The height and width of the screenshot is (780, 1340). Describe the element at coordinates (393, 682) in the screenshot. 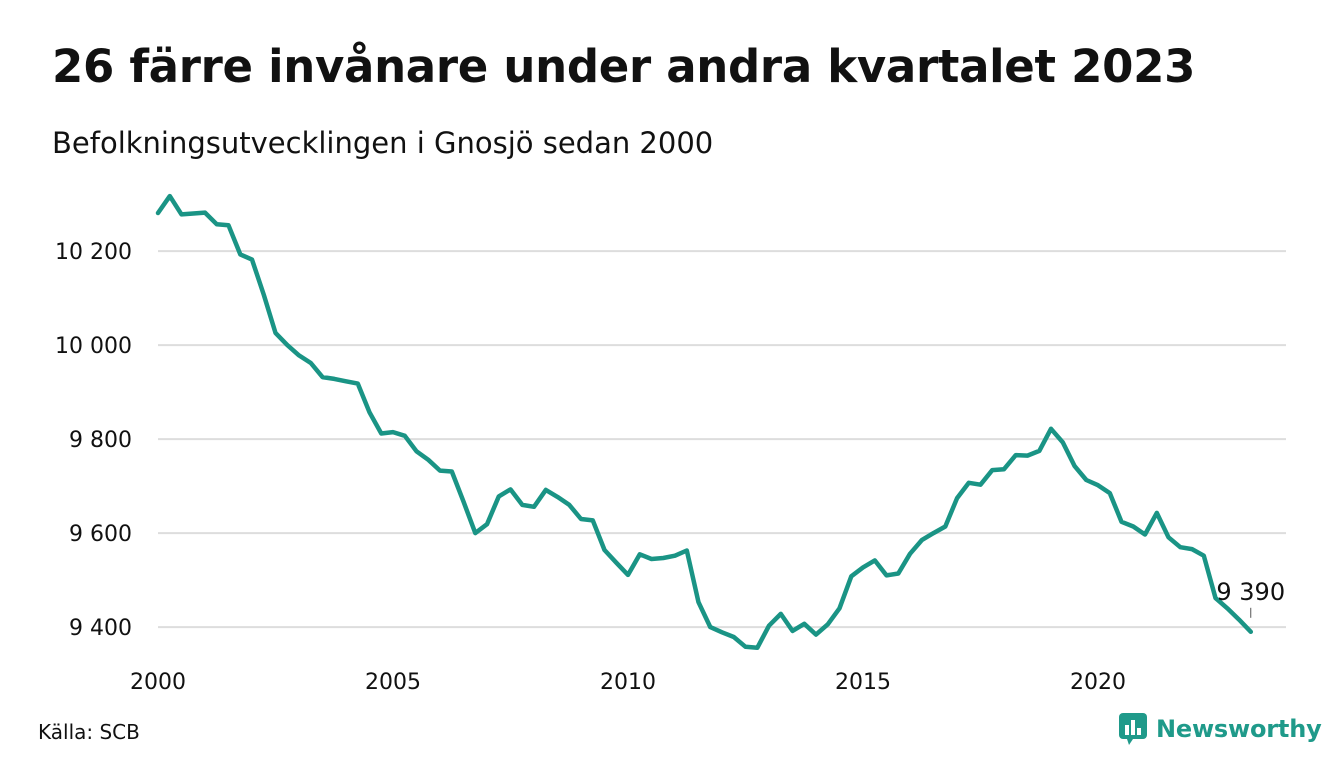

I see `x-tick-label: 2005` at that location.